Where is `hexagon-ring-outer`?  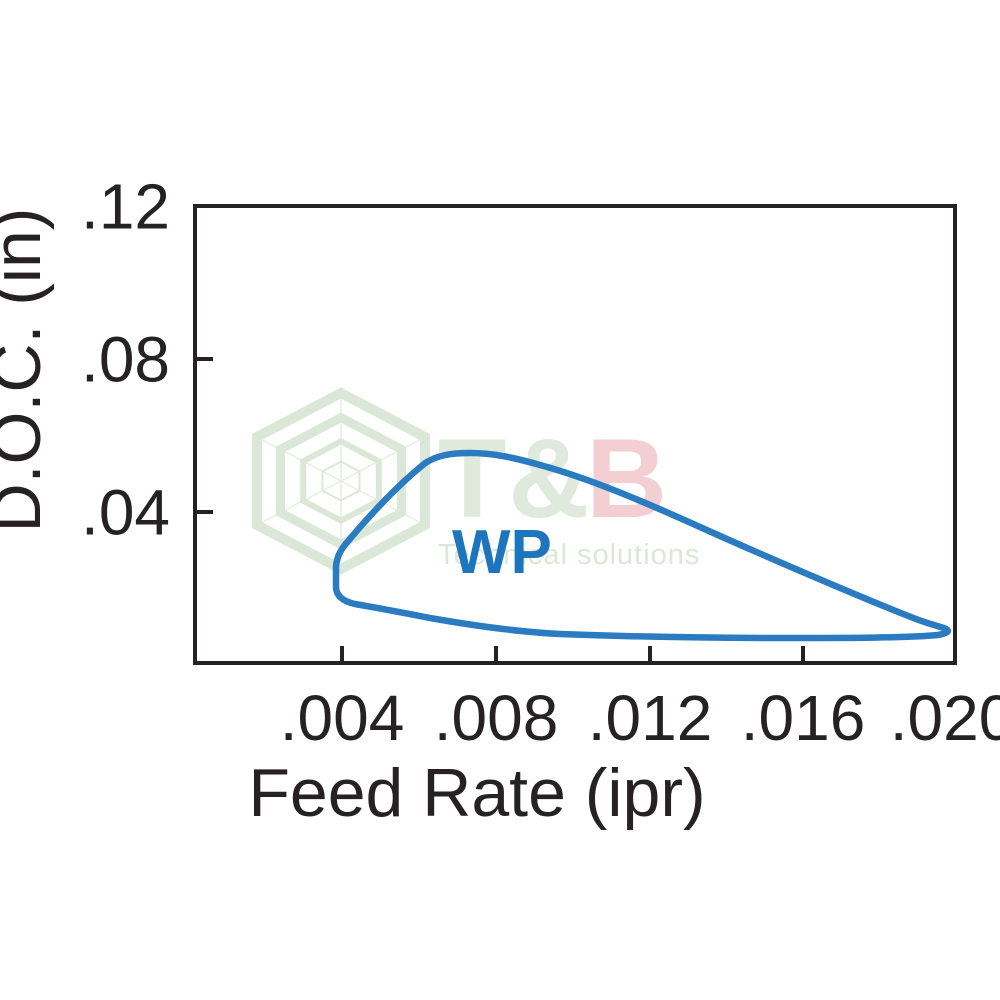
hexagon-ring-outer is located at coordinates (341, 481).